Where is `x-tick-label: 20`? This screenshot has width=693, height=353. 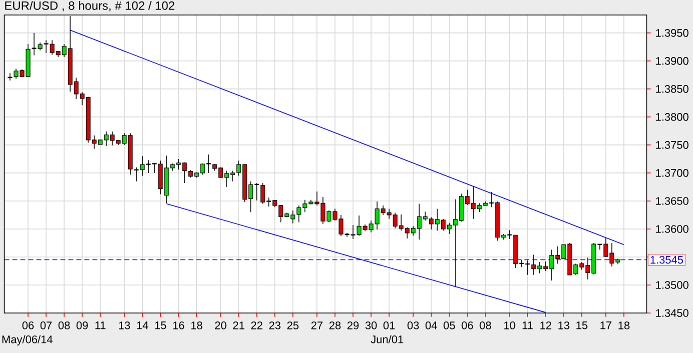 x-tick-label: 20 is located at coordinates (220, 326).